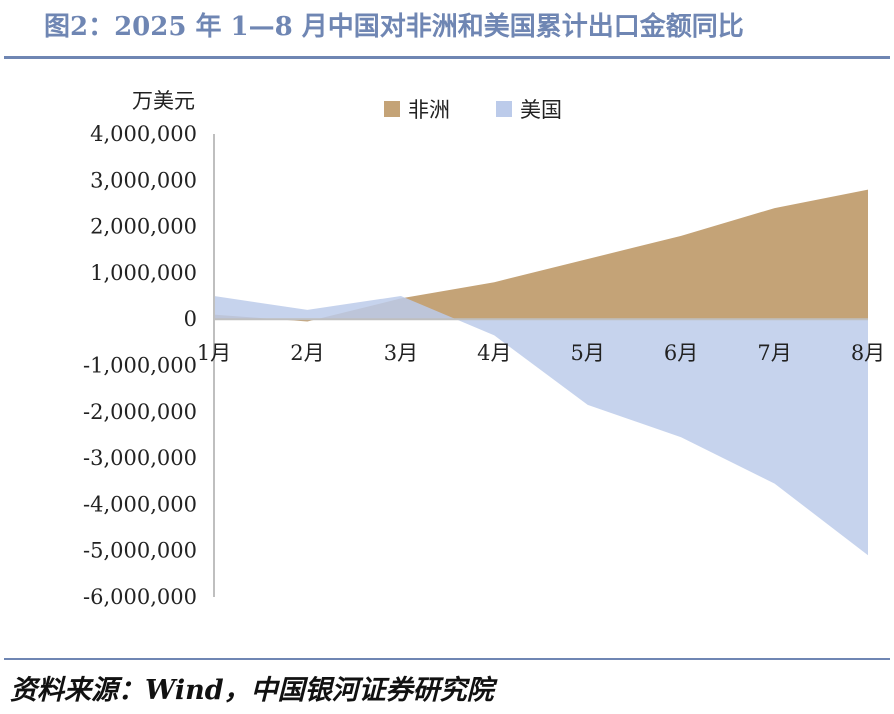 The width and height of the screenshot is (894, 714). What do you see at coordinates (588, 353) in the screenshot?
I see `x-tick-label: 5月` at bounding box center [588, 353].